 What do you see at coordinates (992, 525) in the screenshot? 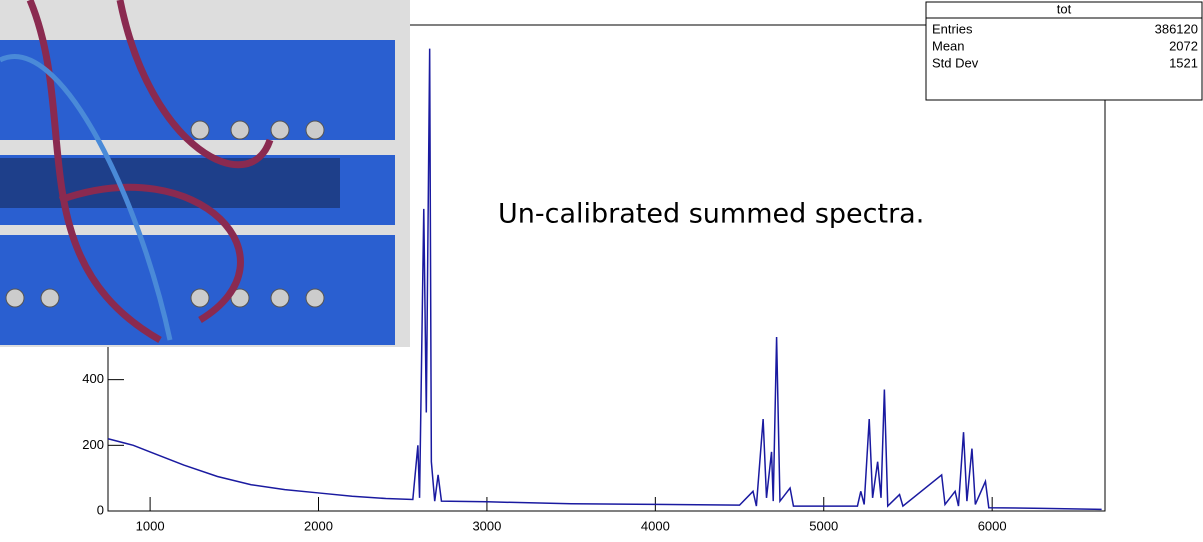
I see `x-tick-label: 6000` at bounding box center [992, 525].